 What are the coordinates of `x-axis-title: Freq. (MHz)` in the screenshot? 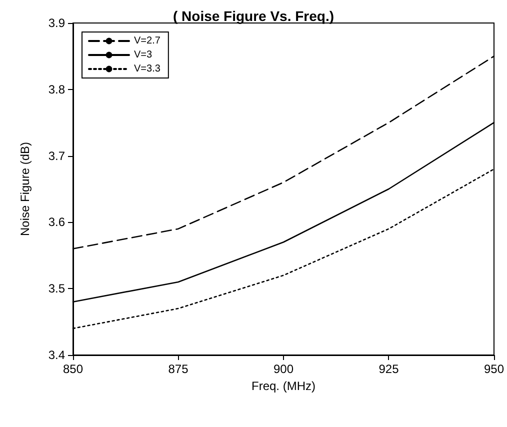 It's located at (283, 385).